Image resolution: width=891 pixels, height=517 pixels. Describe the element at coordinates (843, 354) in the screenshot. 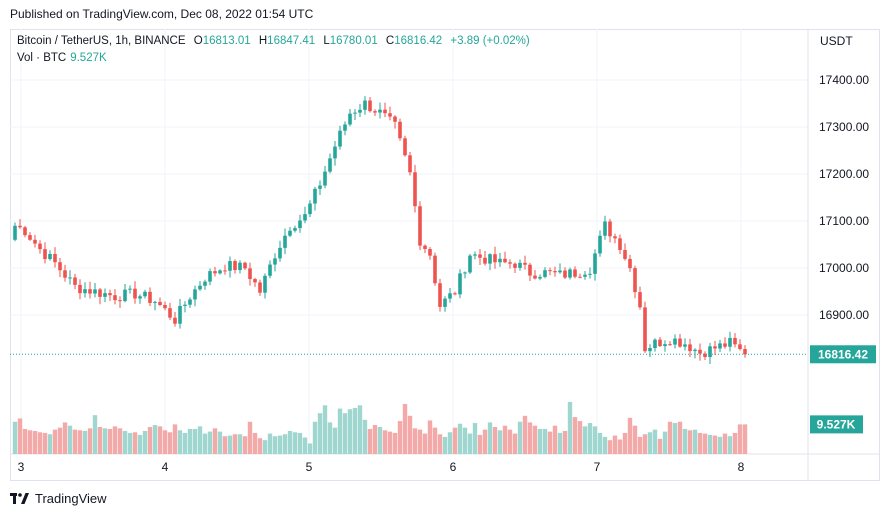

I see `last-price-tag` at that location.